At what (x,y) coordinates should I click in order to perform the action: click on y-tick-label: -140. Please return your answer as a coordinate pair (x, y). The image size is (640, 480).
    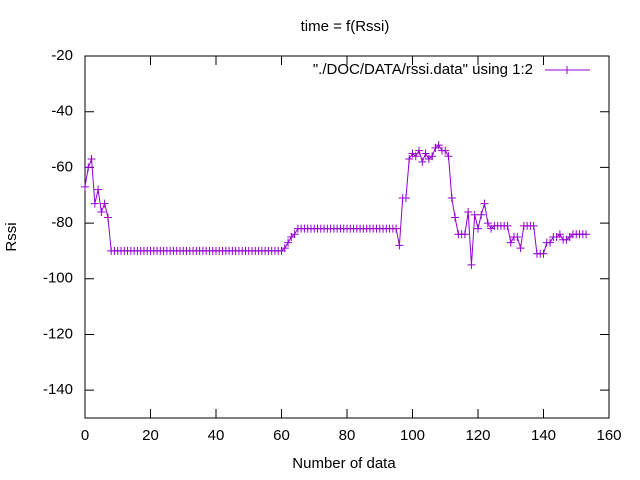
    Looking at the image, I should click on (58, 389).